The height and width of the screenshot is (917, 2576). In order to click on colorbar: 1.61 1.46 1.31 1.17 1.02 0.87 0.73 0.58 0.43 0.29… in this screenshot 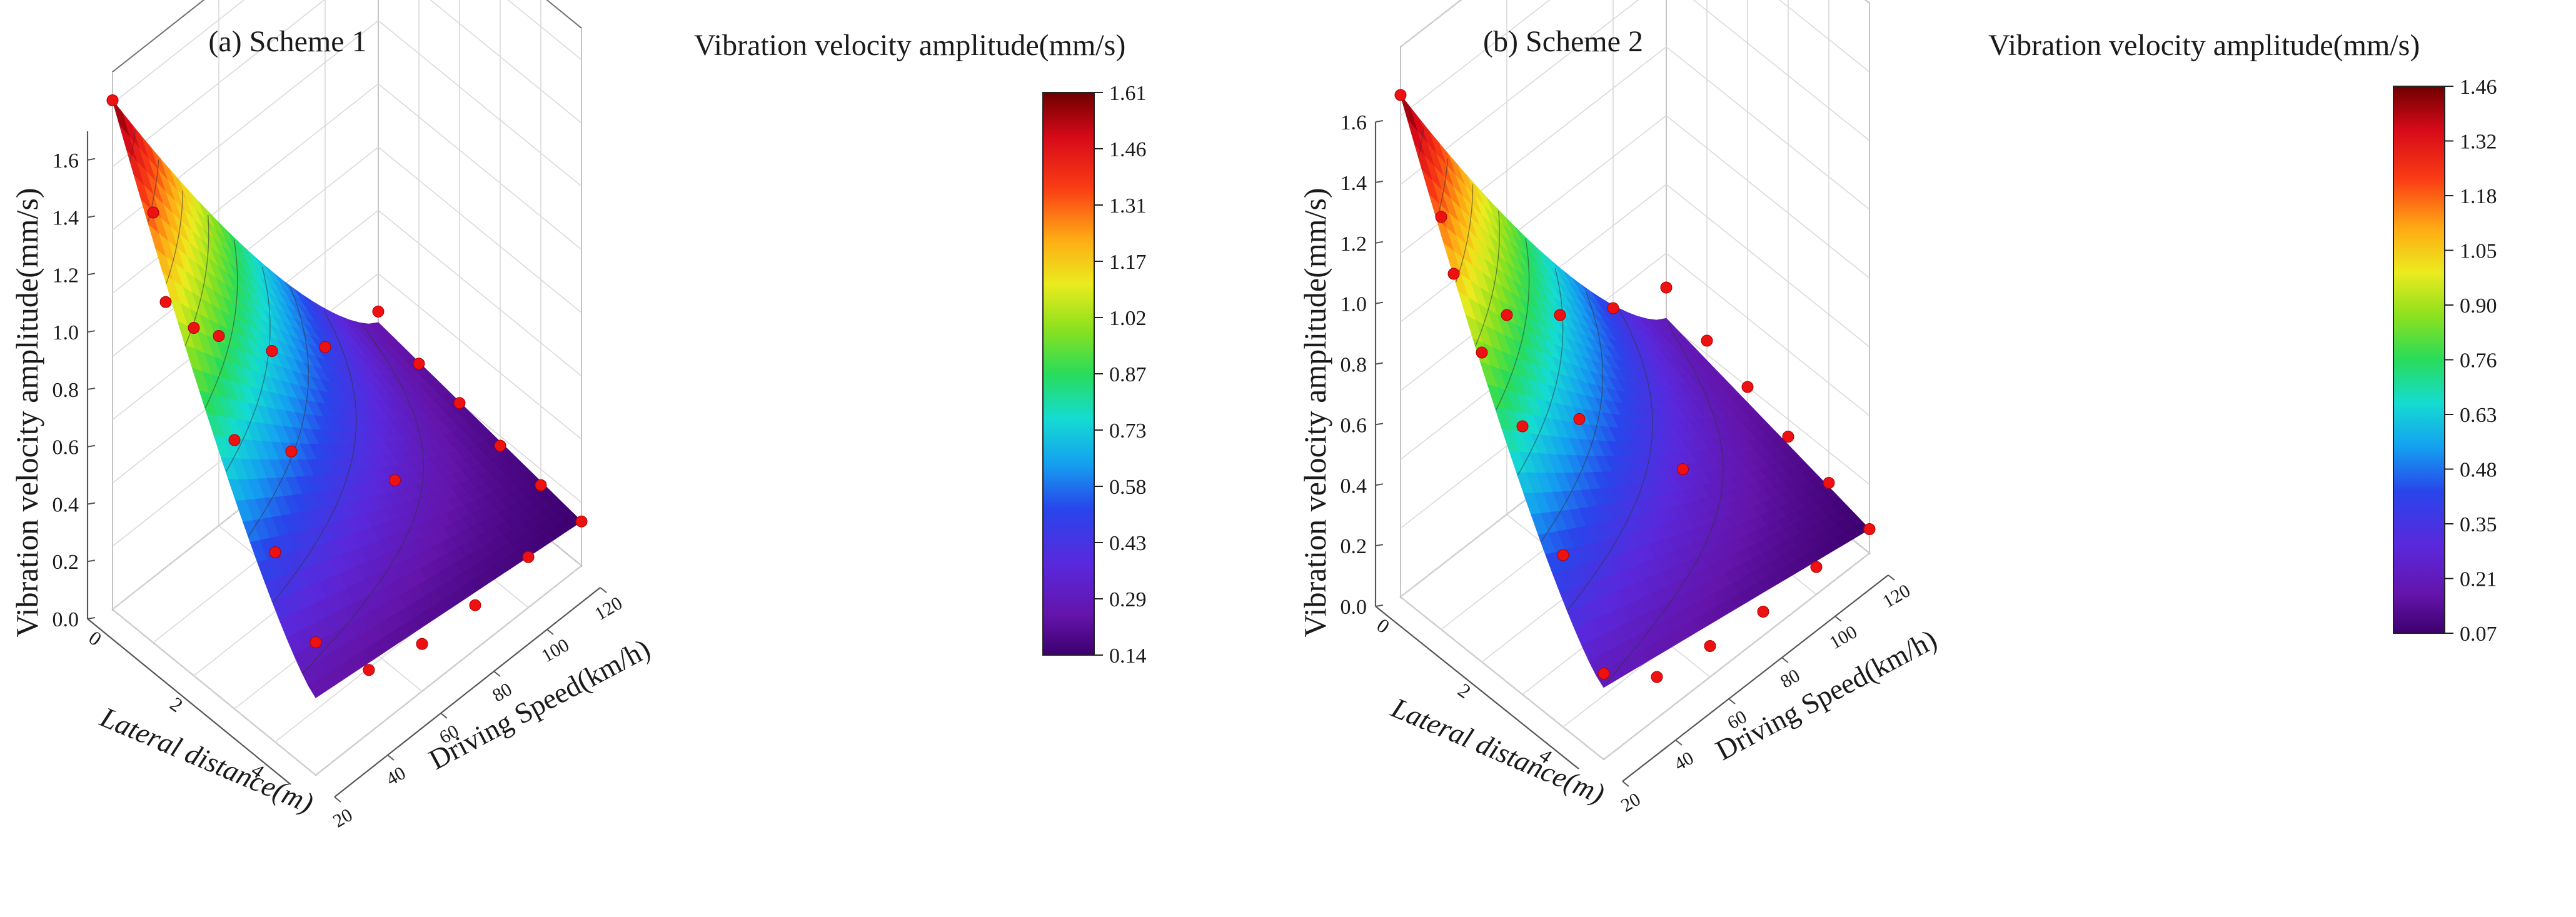, I will do `click(1094, 375)`.